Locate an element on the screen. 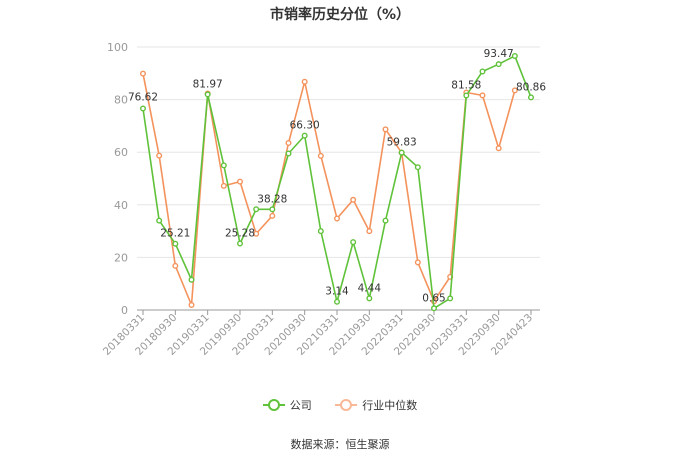 The height and width of the screenshot is (460, 680). data-label: 38.28 is located at coordinates (272, 199).